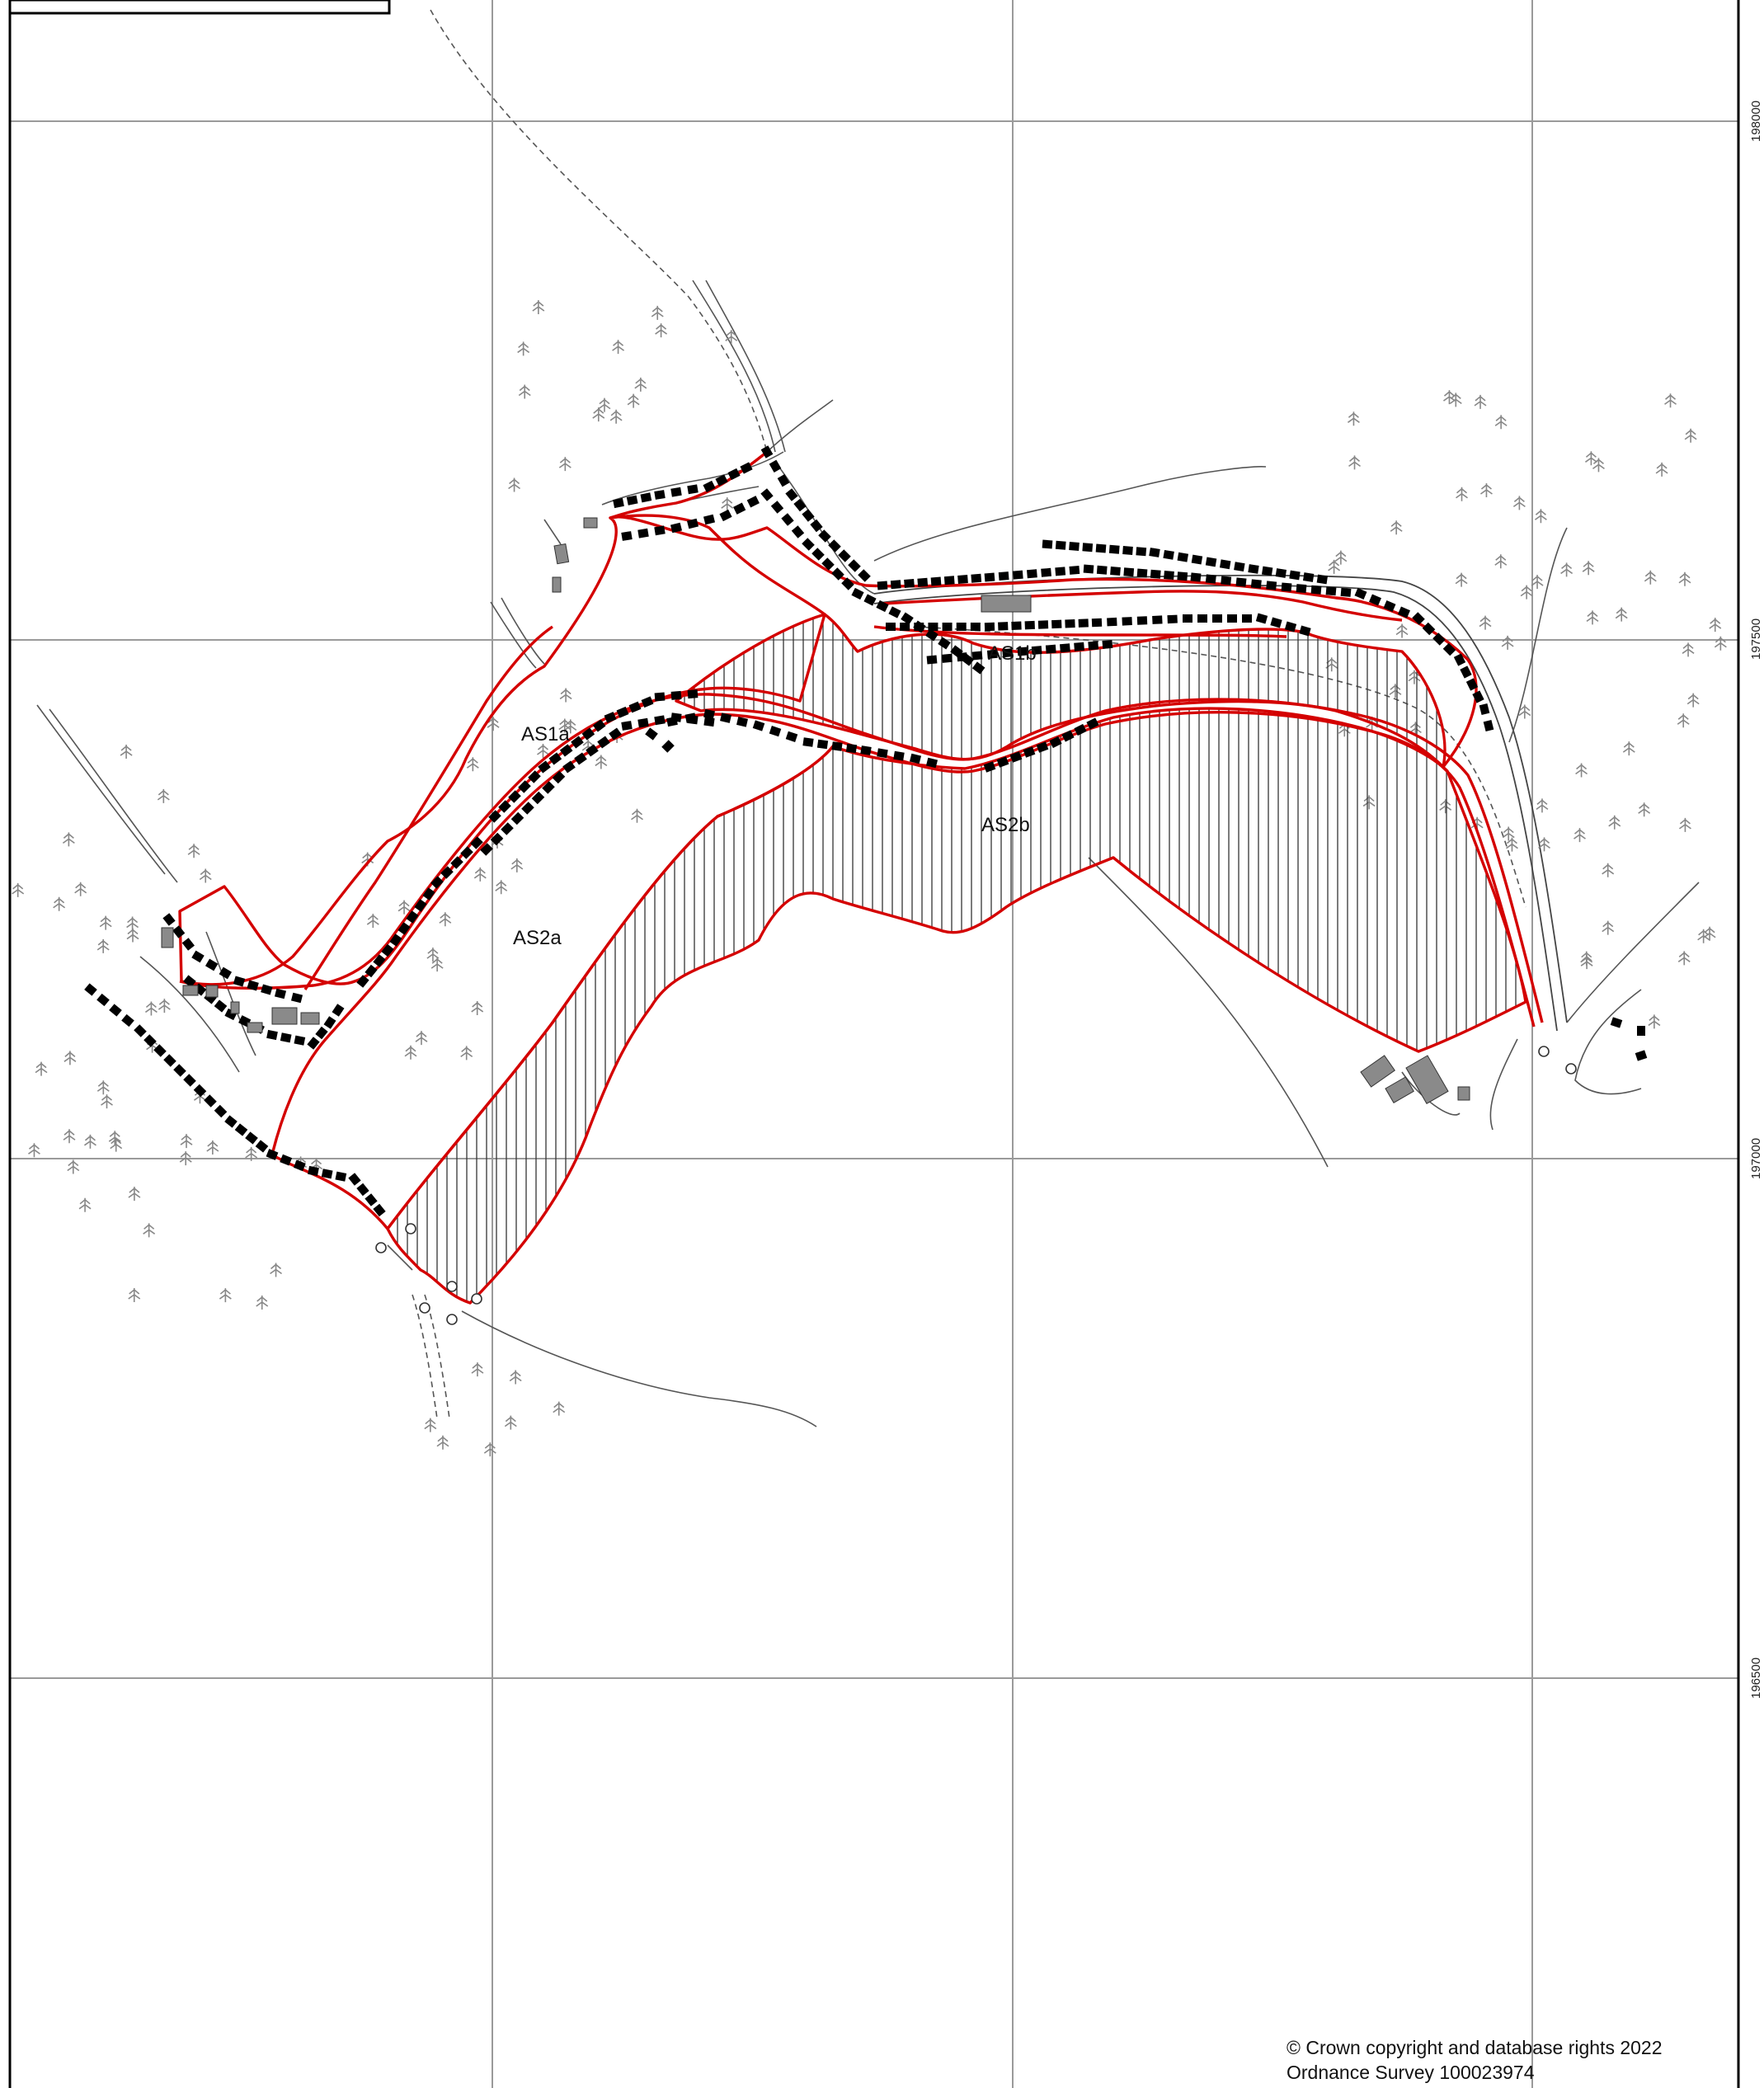 The width and height of the screenshot is (1764, 2088). What do you see at coordinates (1756, 639) in the screenshot?
I see `grid-label-197500: 197500` at bounding box center [1756, 639].